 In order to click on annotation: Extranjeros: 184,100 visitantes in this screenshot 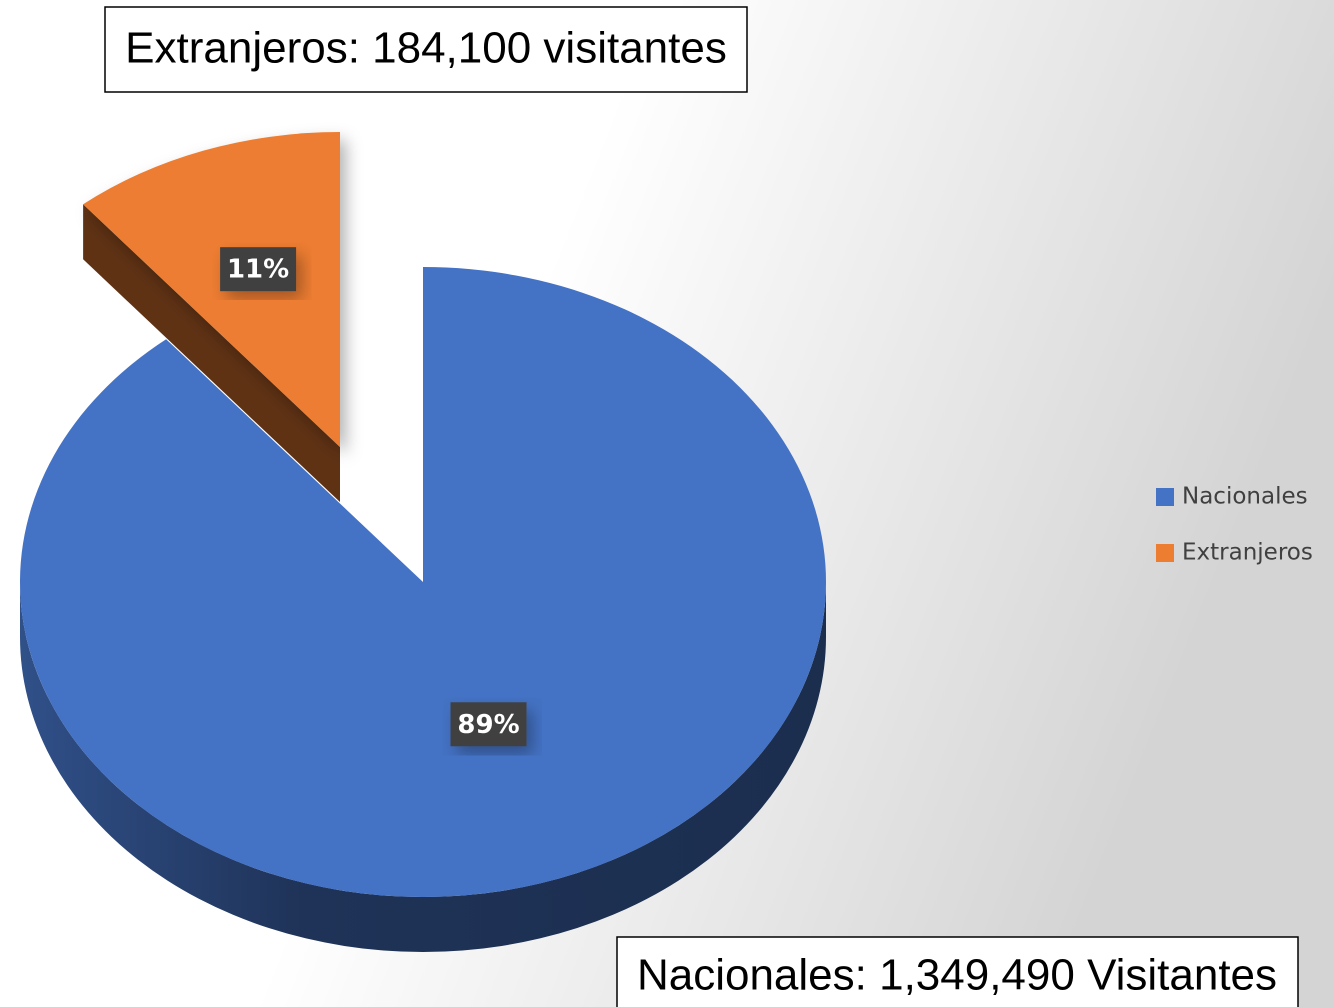, I will do `click(426, 48)`.